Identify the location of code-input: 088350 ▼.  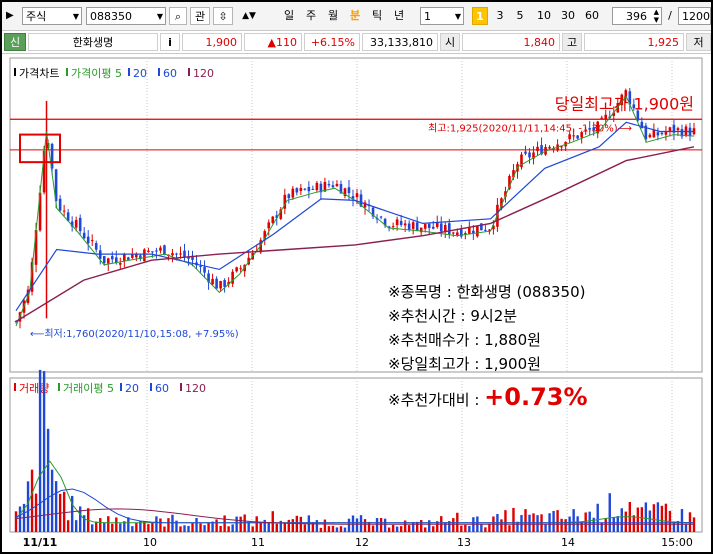
(126, 16).